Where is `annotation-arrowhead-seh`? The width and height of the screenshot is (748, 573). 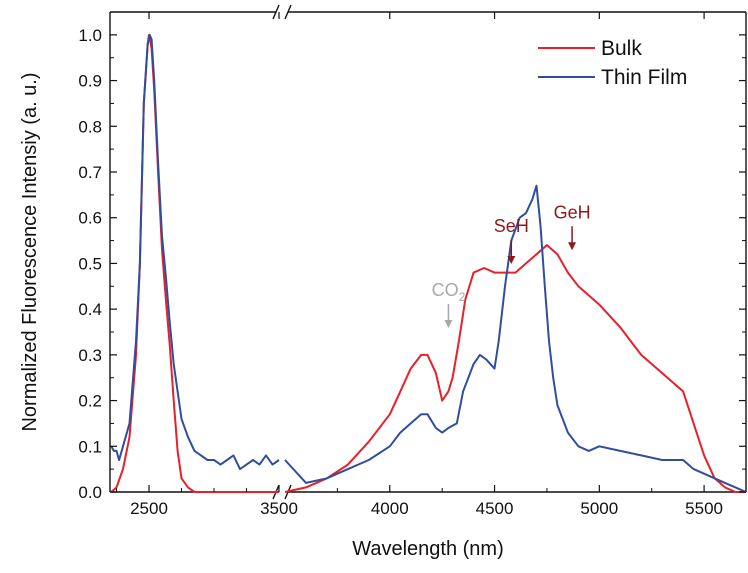 annotation-arrowhead-seh is located at coordinates (511, 260).